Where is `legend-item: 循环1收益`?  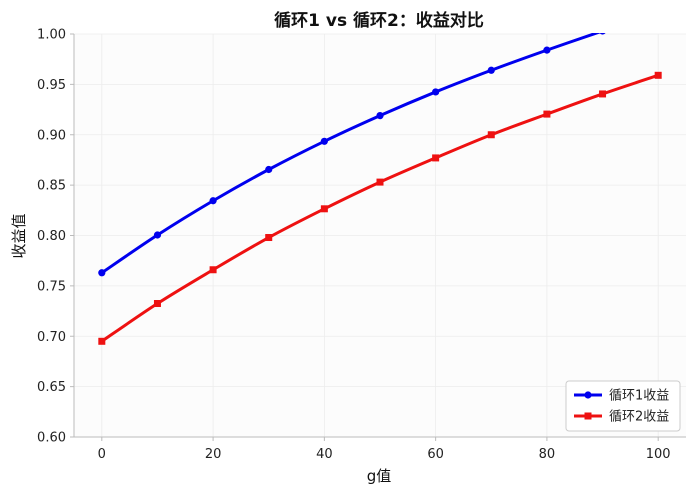
legend-item: 循环1收益 is located at coordinates (621, 396).